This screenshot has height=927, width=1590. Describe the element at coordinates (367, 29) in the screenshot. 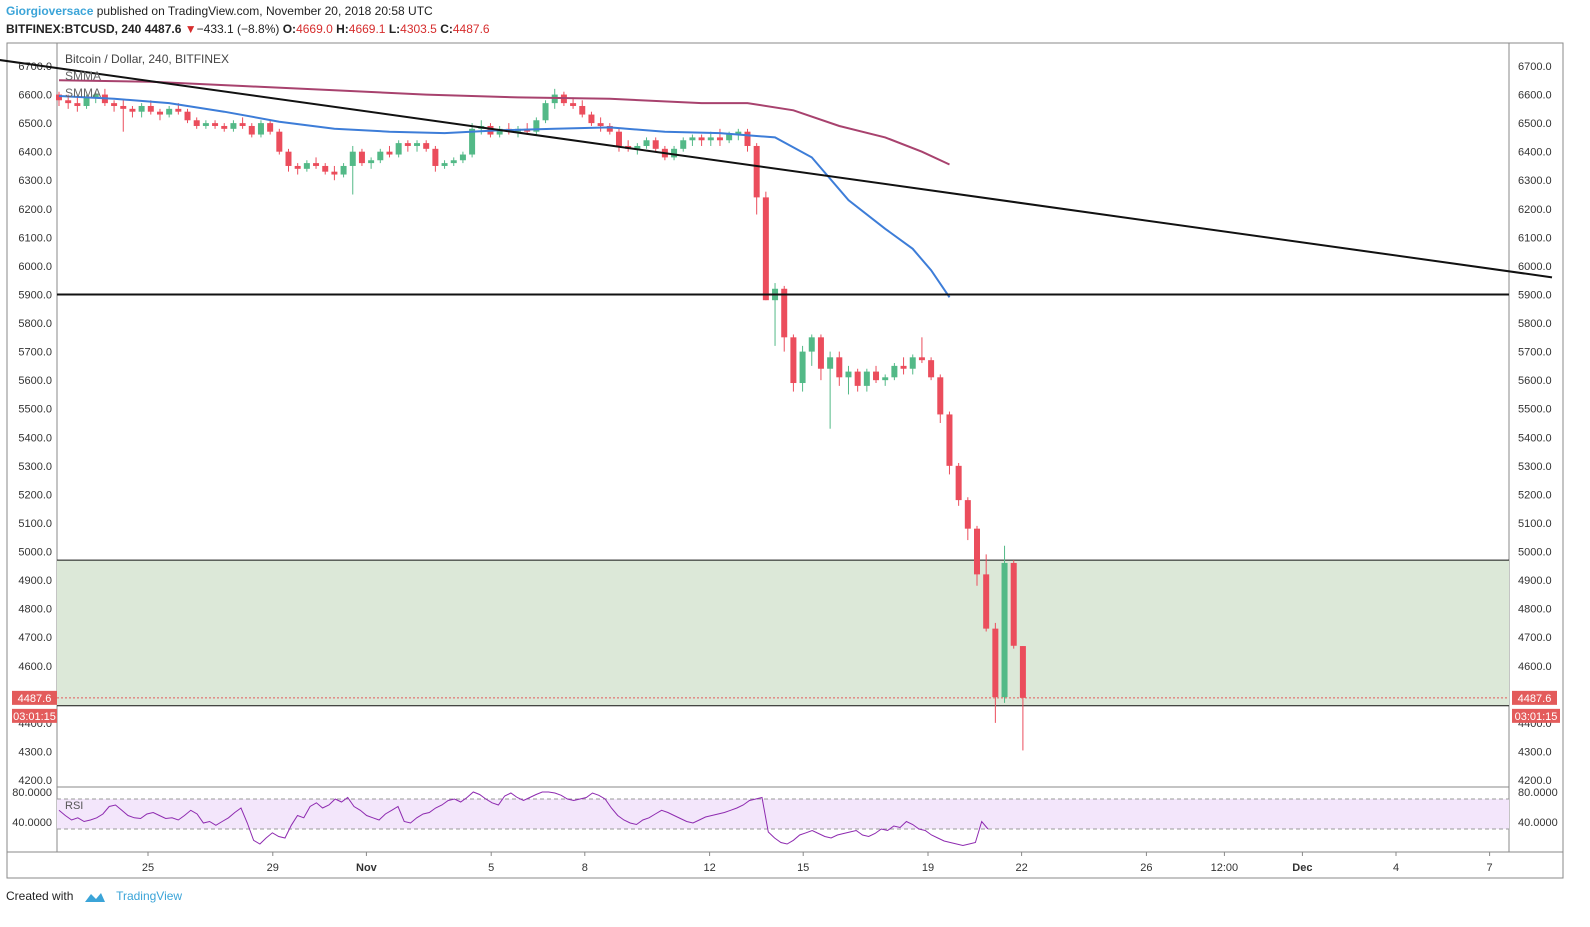

I see `high-value: 4669.1` at that location.